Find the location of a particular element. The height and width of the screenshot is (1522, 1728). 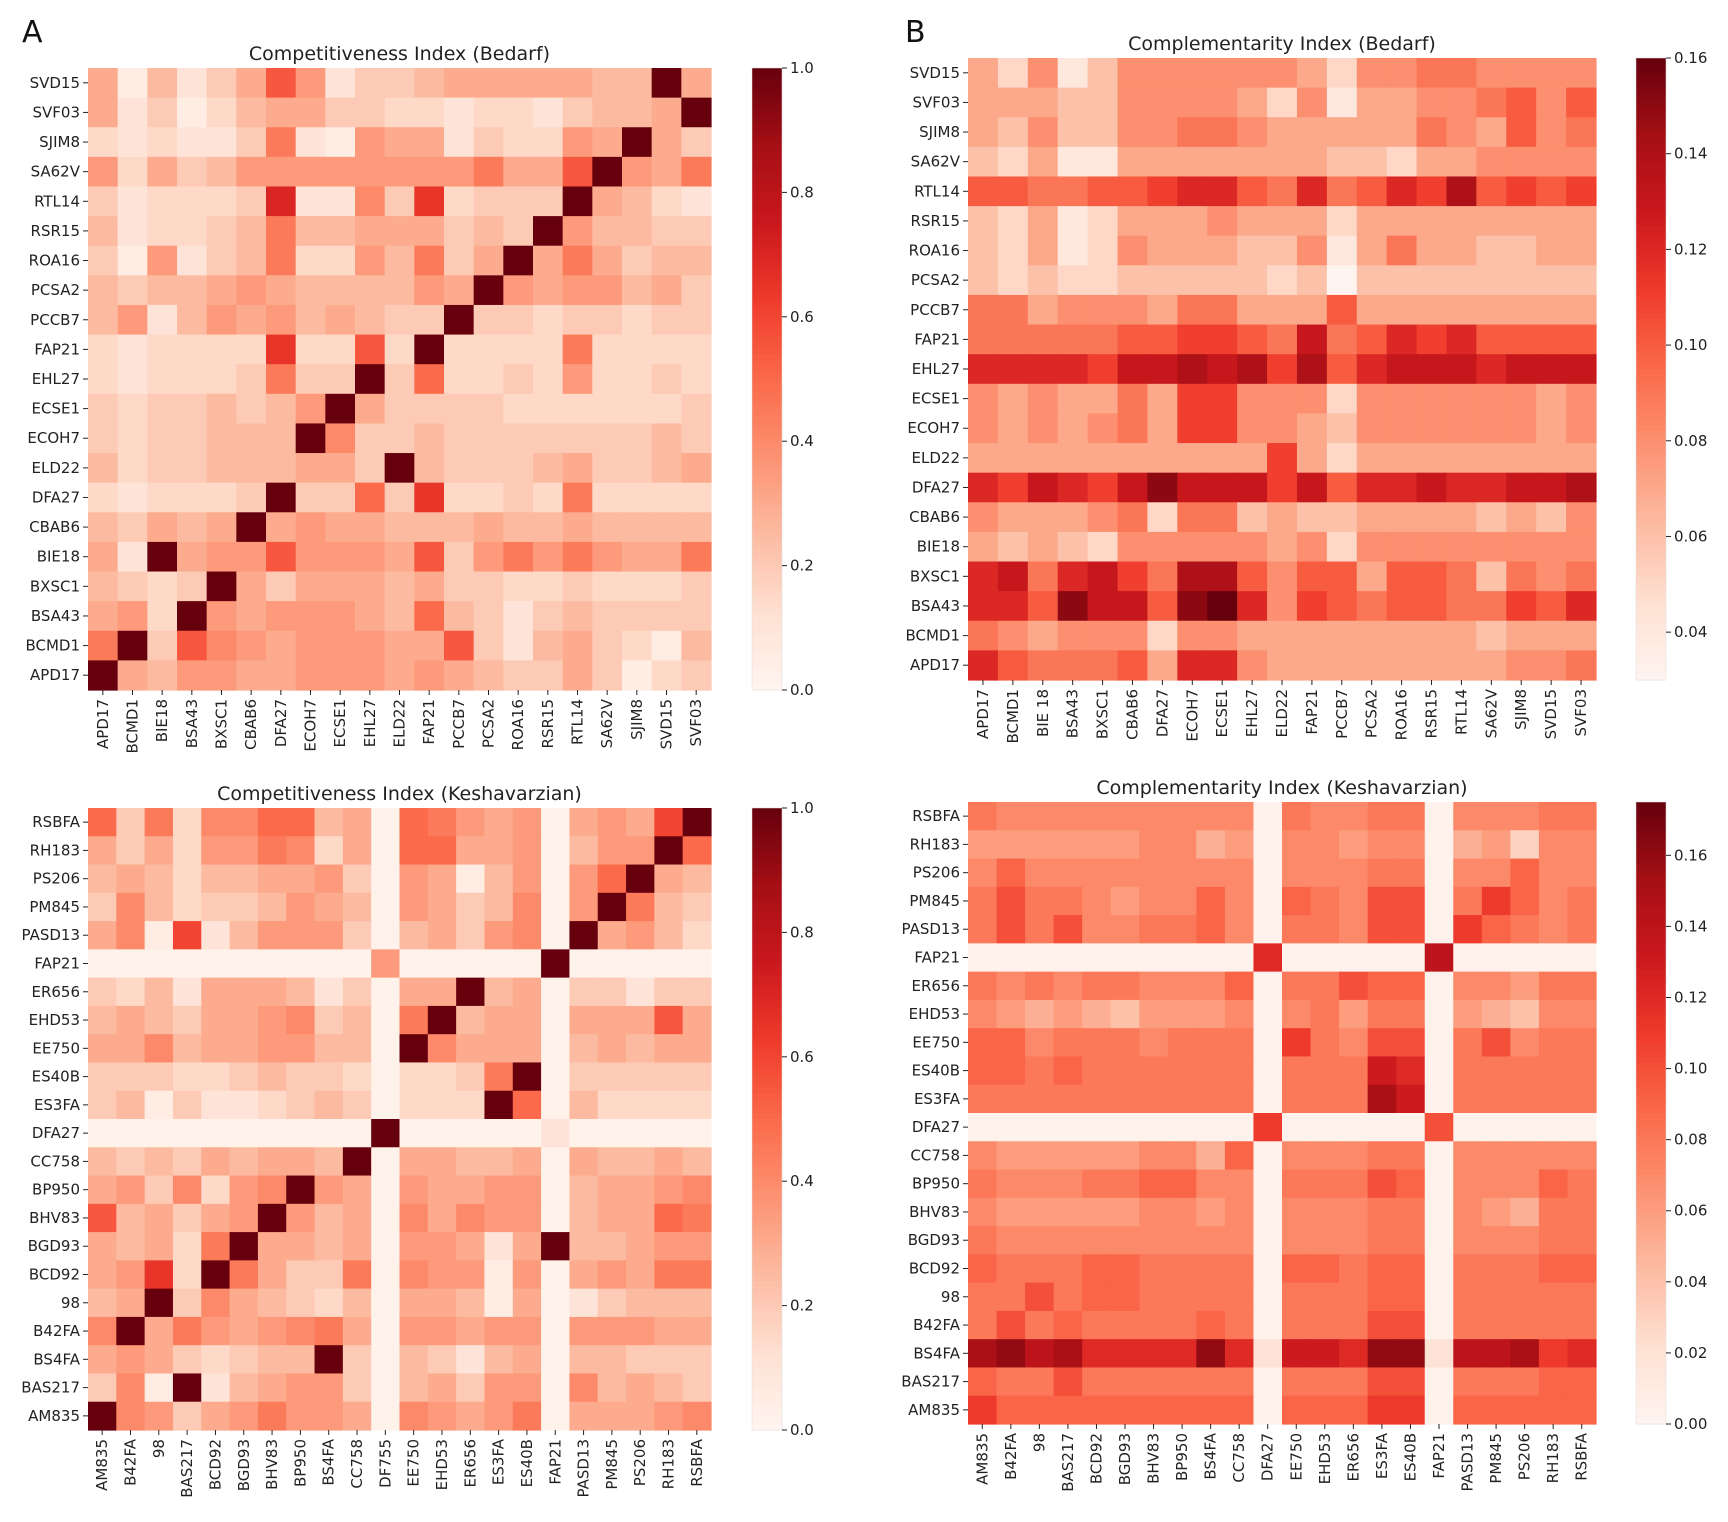

y-tick-label: APD17 is located at coordinates (55, 675).